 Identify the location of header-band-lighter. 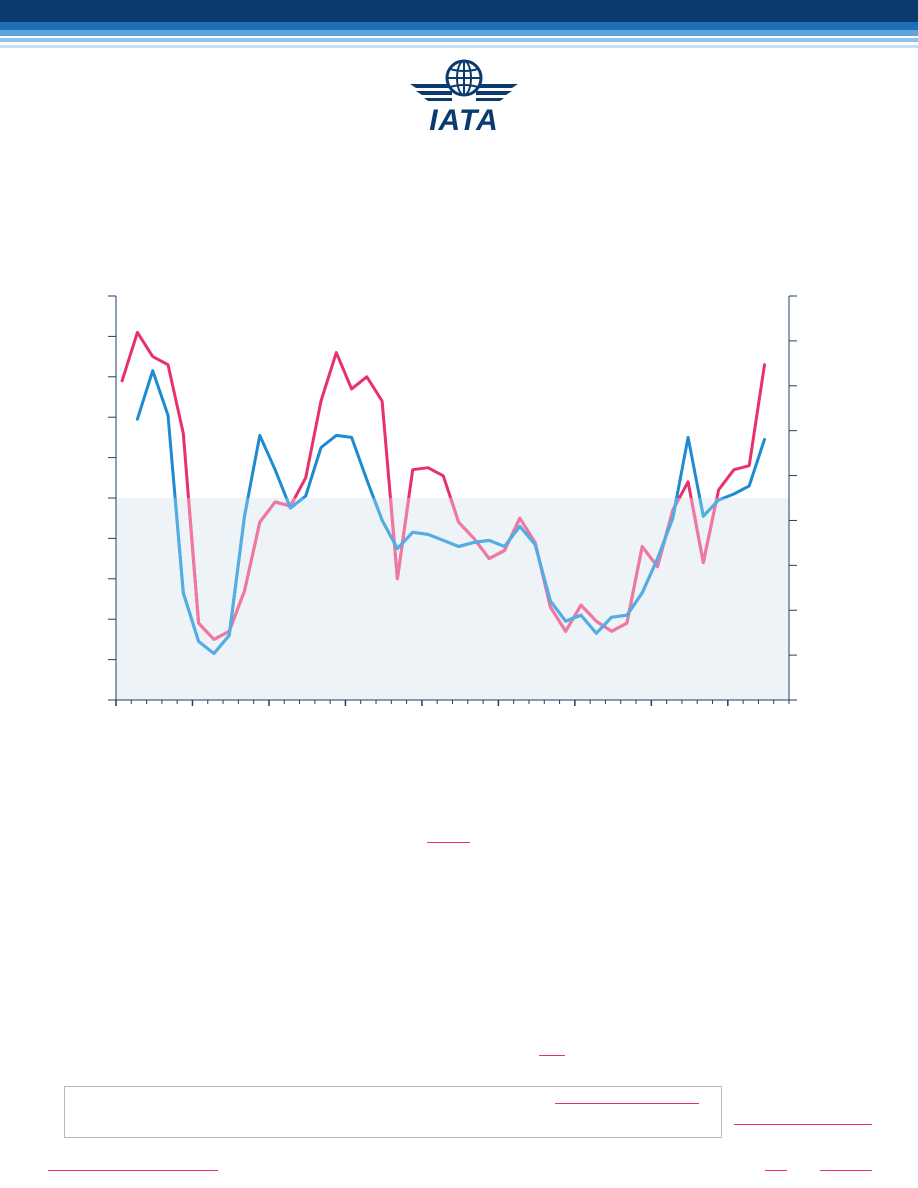
(459, 40).